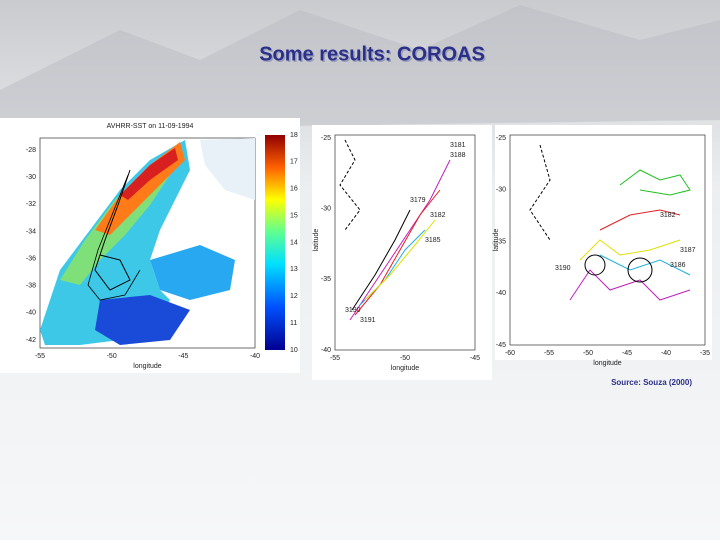  I want to click on title-shadow: Some results: COROAS, so click(374, 56).